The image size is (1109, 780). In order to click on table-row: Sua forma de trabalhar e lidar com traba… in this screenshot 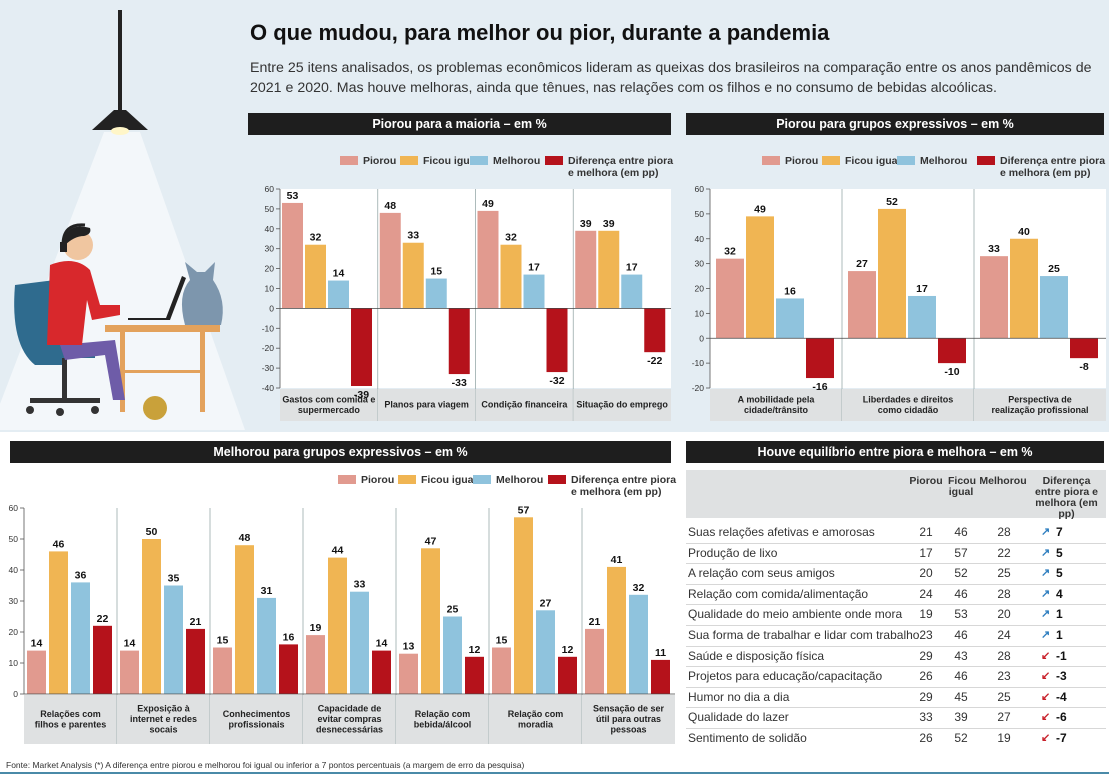, I will do `click(896, 635)`.